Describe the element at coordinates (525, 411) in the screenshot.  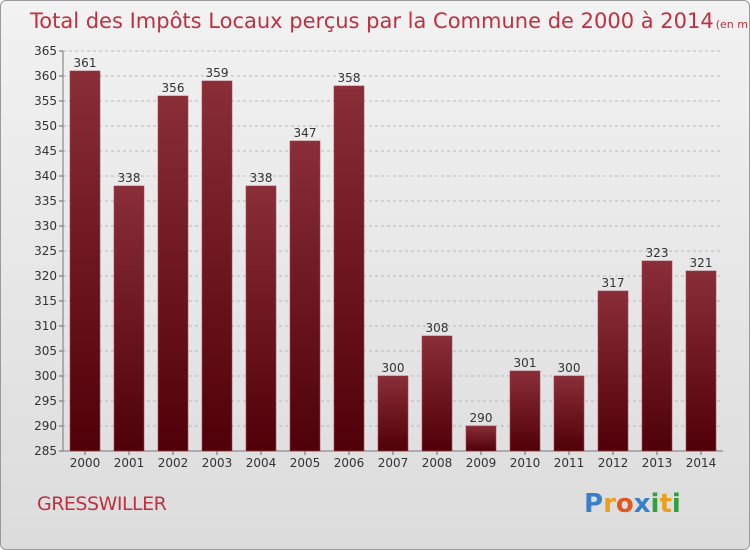
I see `bar-2010` at that location.